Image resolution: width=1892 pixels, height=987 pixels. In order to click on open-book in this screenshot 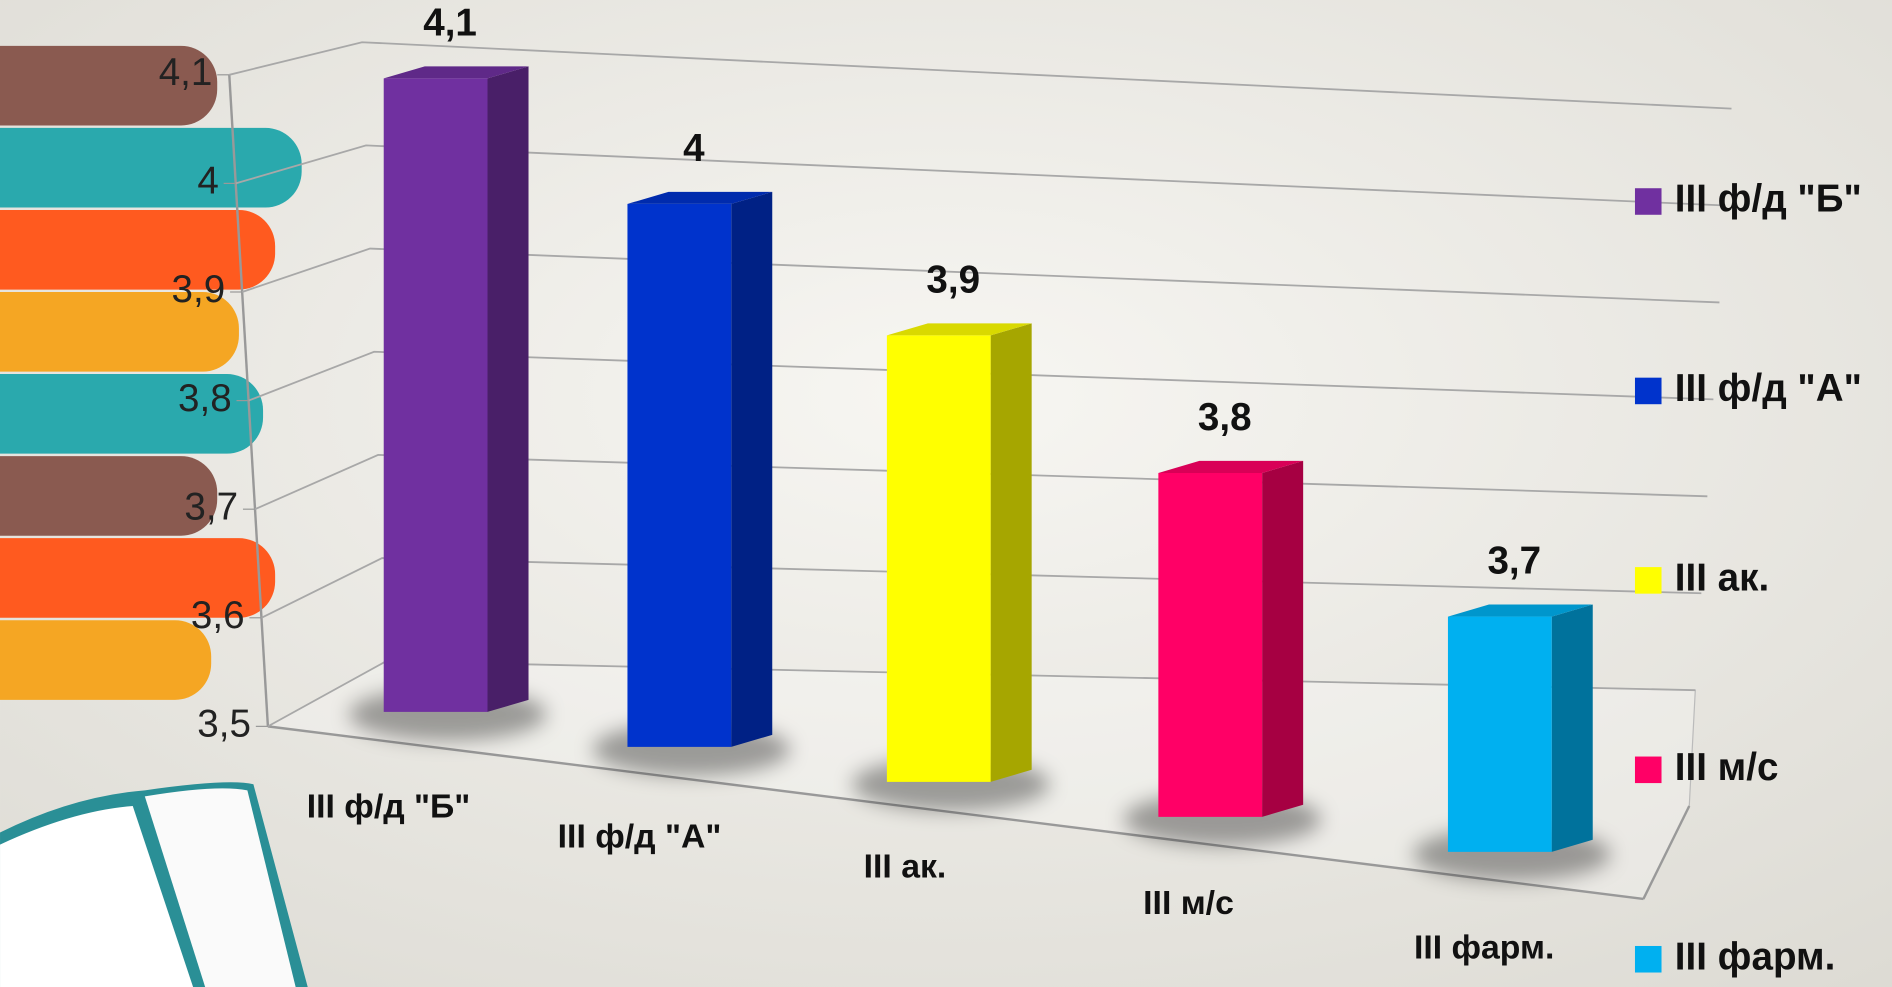, I will do `click(154, 884)`.